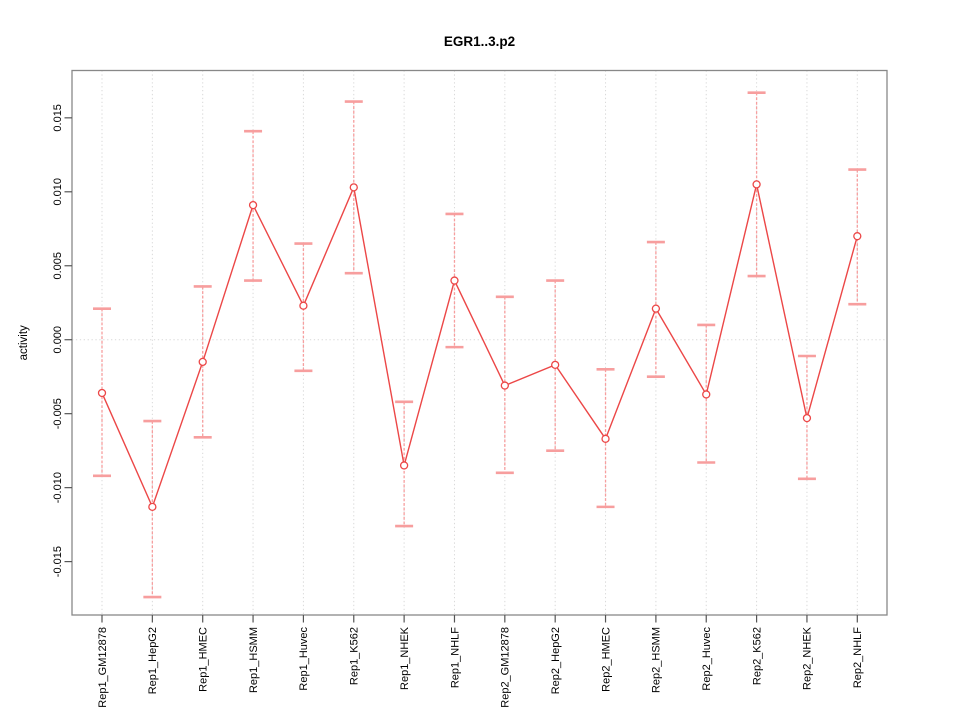 This screenshot has width=960, height=720. Describe the element at coordinates (58, 266) in the screenshot. I see `y-tick-label: 0.005` at that location.